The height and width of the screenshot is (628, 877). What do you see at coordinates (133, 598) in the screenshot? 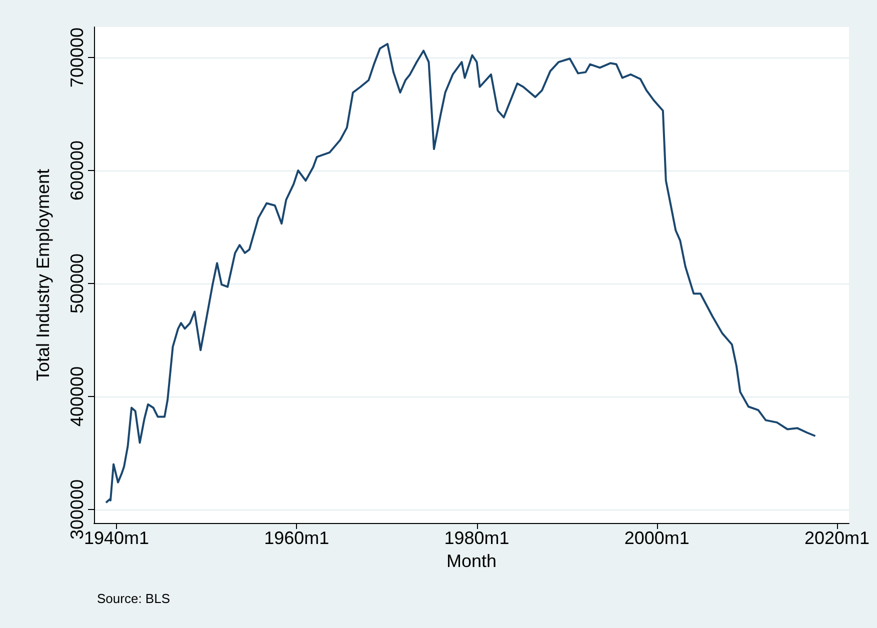
I see `source-note: Source: BLS` at bounding box center [133, 598].